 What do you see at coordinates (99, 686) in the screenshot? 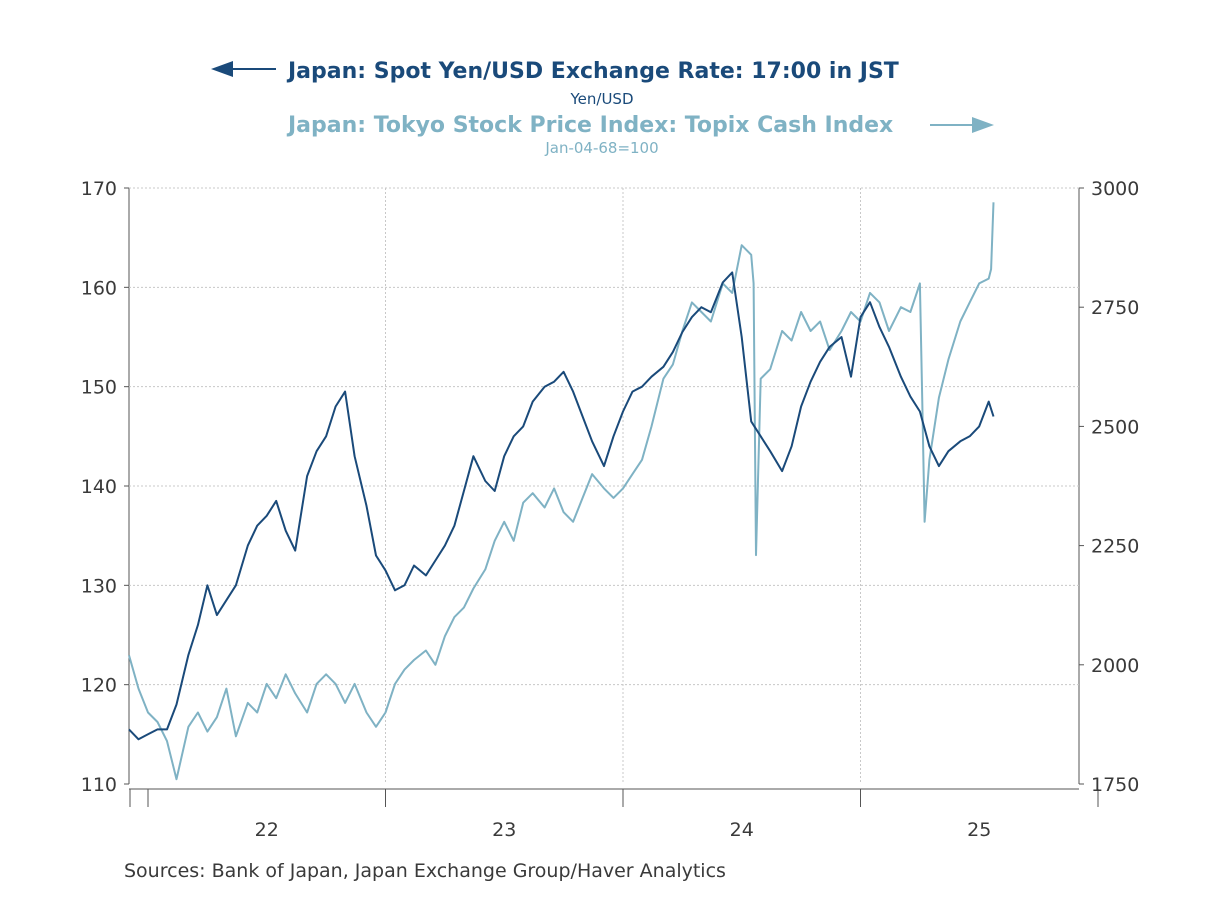
I see `left-tick-label: 120` at bounding box center [99, 686].